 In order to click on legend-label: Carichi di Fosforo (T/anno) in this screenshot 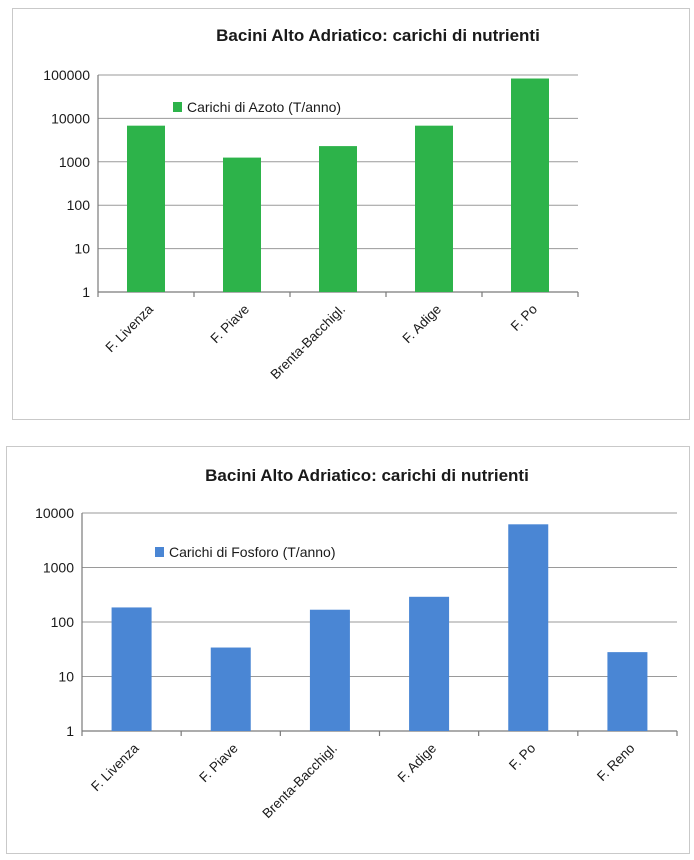, I will do `click(252, 552)`.